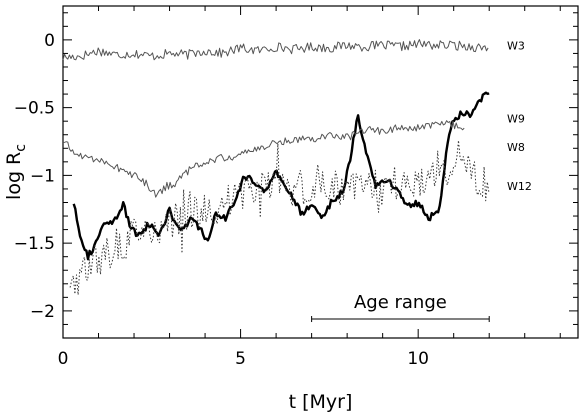 Image resolution: width=581 pixels, height=415 pixels. What do you see at coordinates (49, 41) in the screenshot?
I see `y-tick-label: 0` at bounding box center [49, 41].